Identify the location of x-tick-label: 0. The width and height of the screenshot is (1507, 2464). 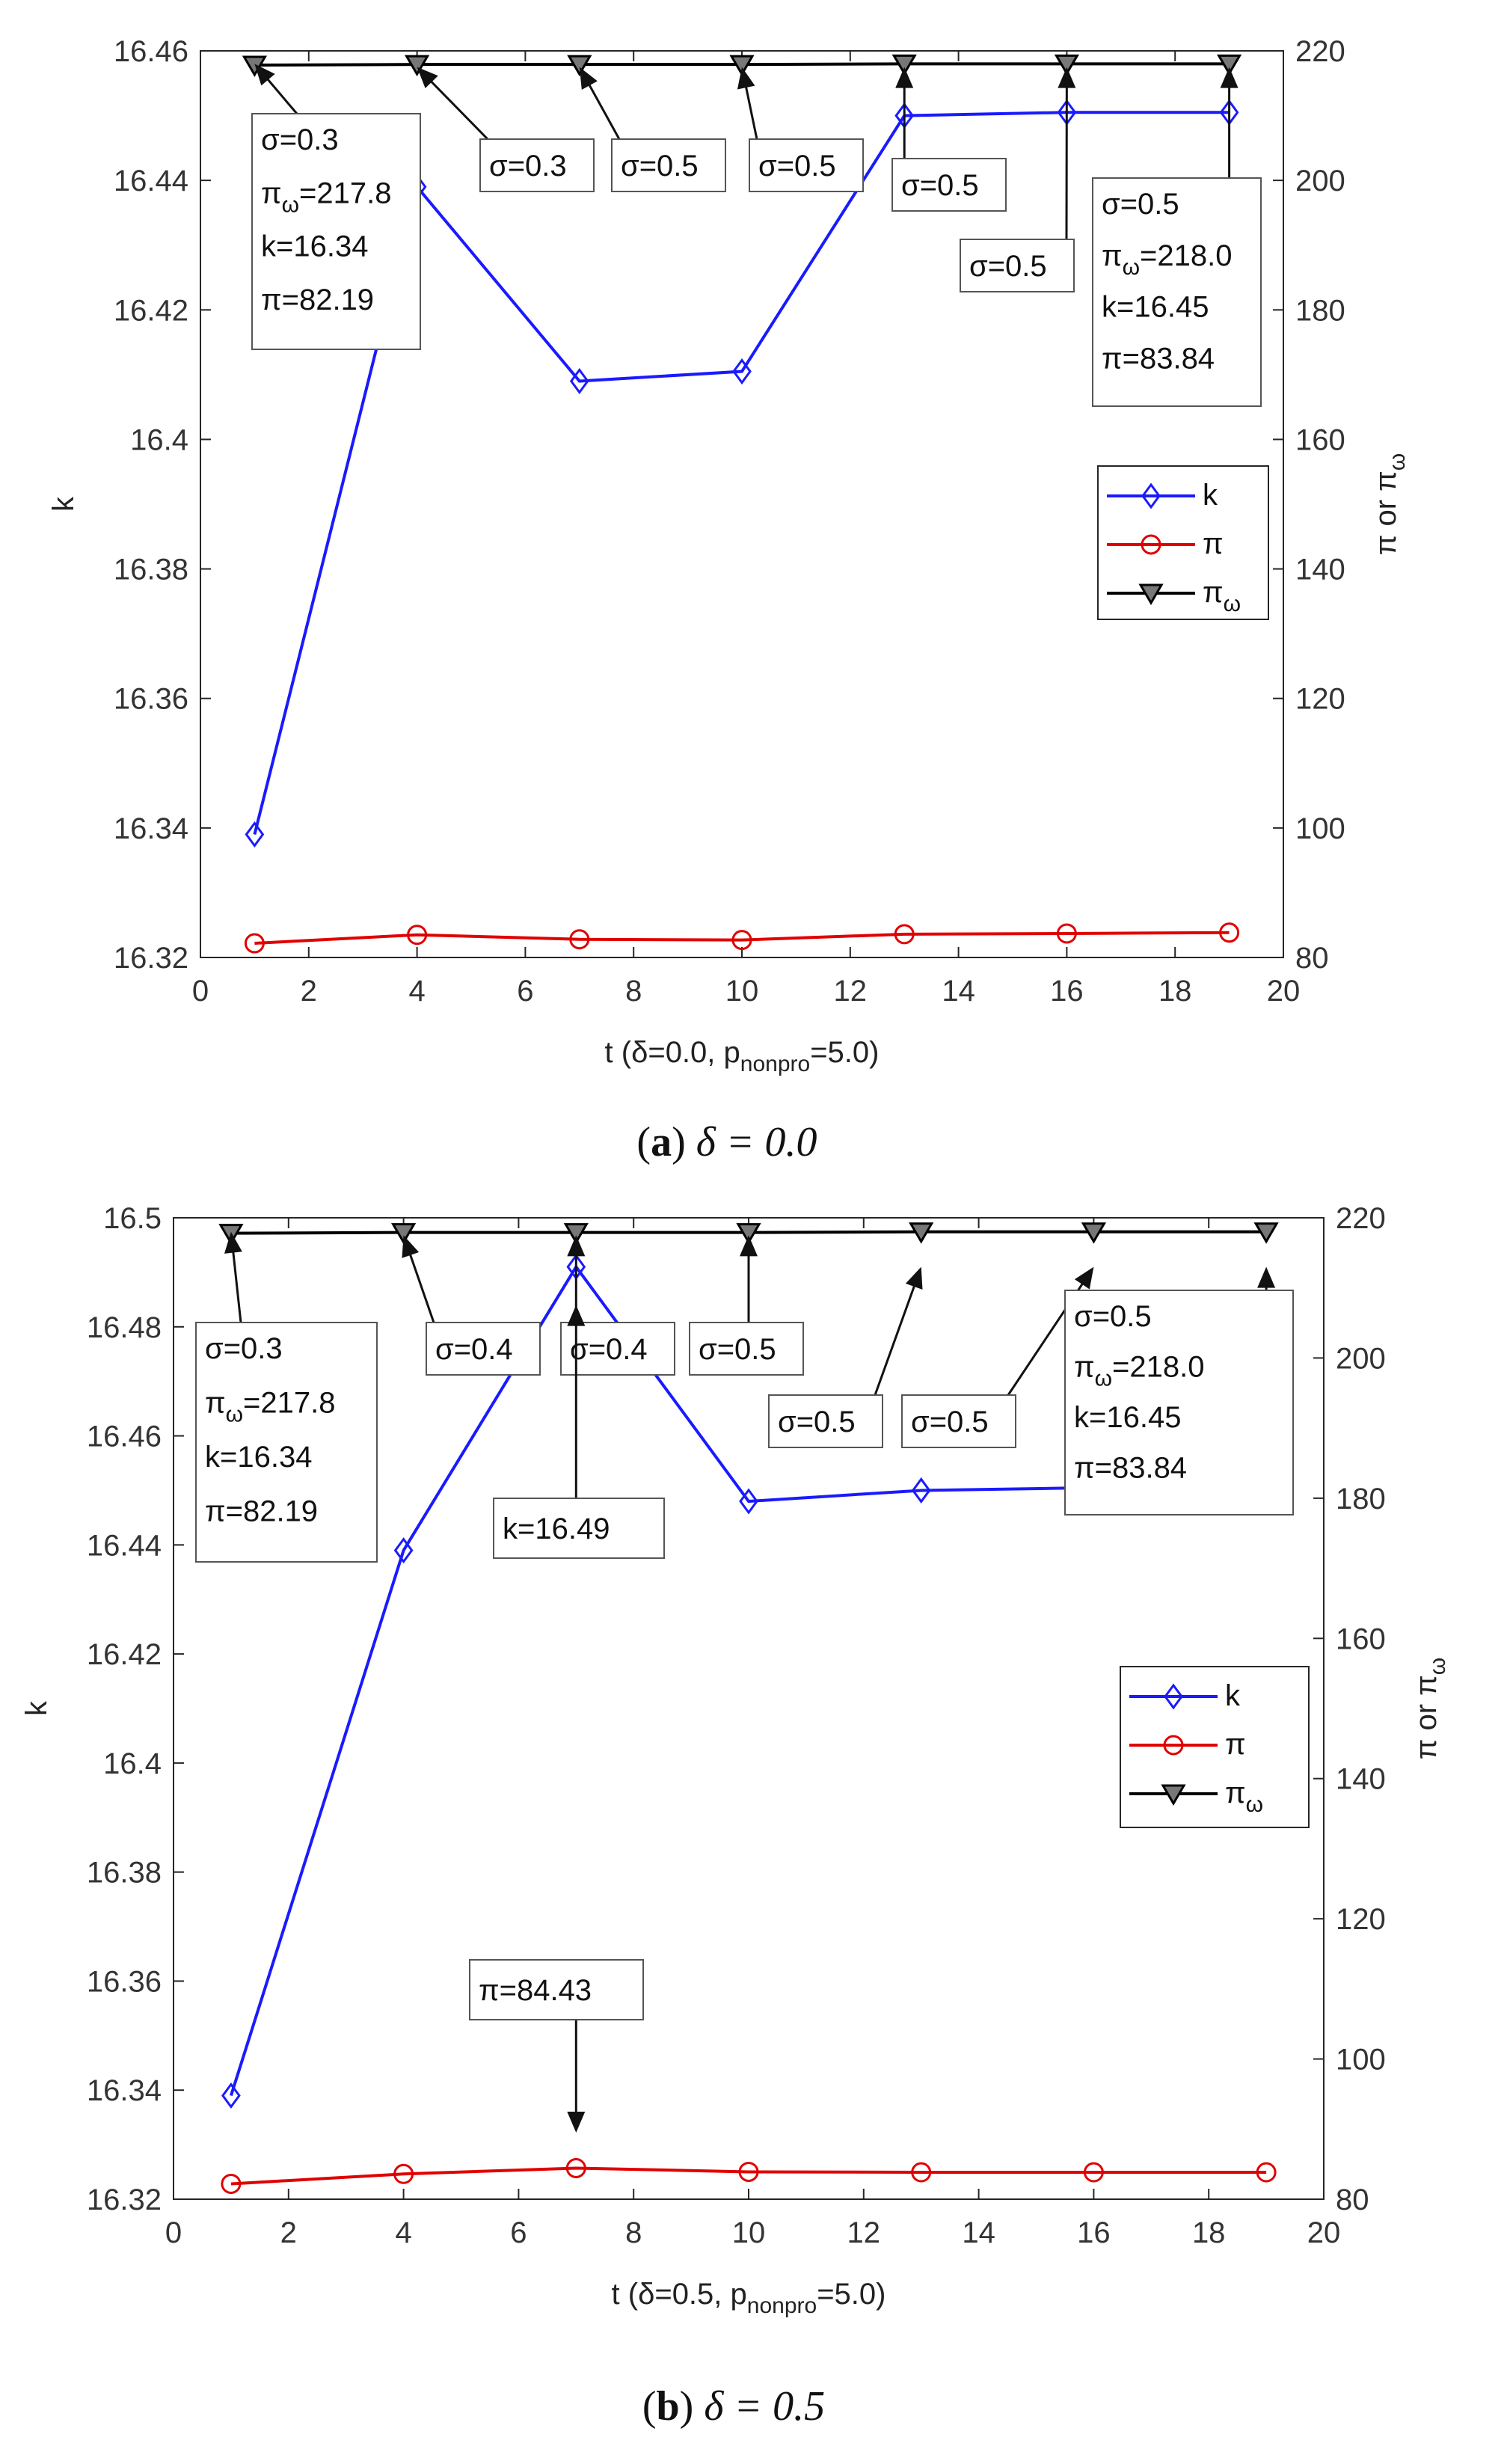
(200, 991).